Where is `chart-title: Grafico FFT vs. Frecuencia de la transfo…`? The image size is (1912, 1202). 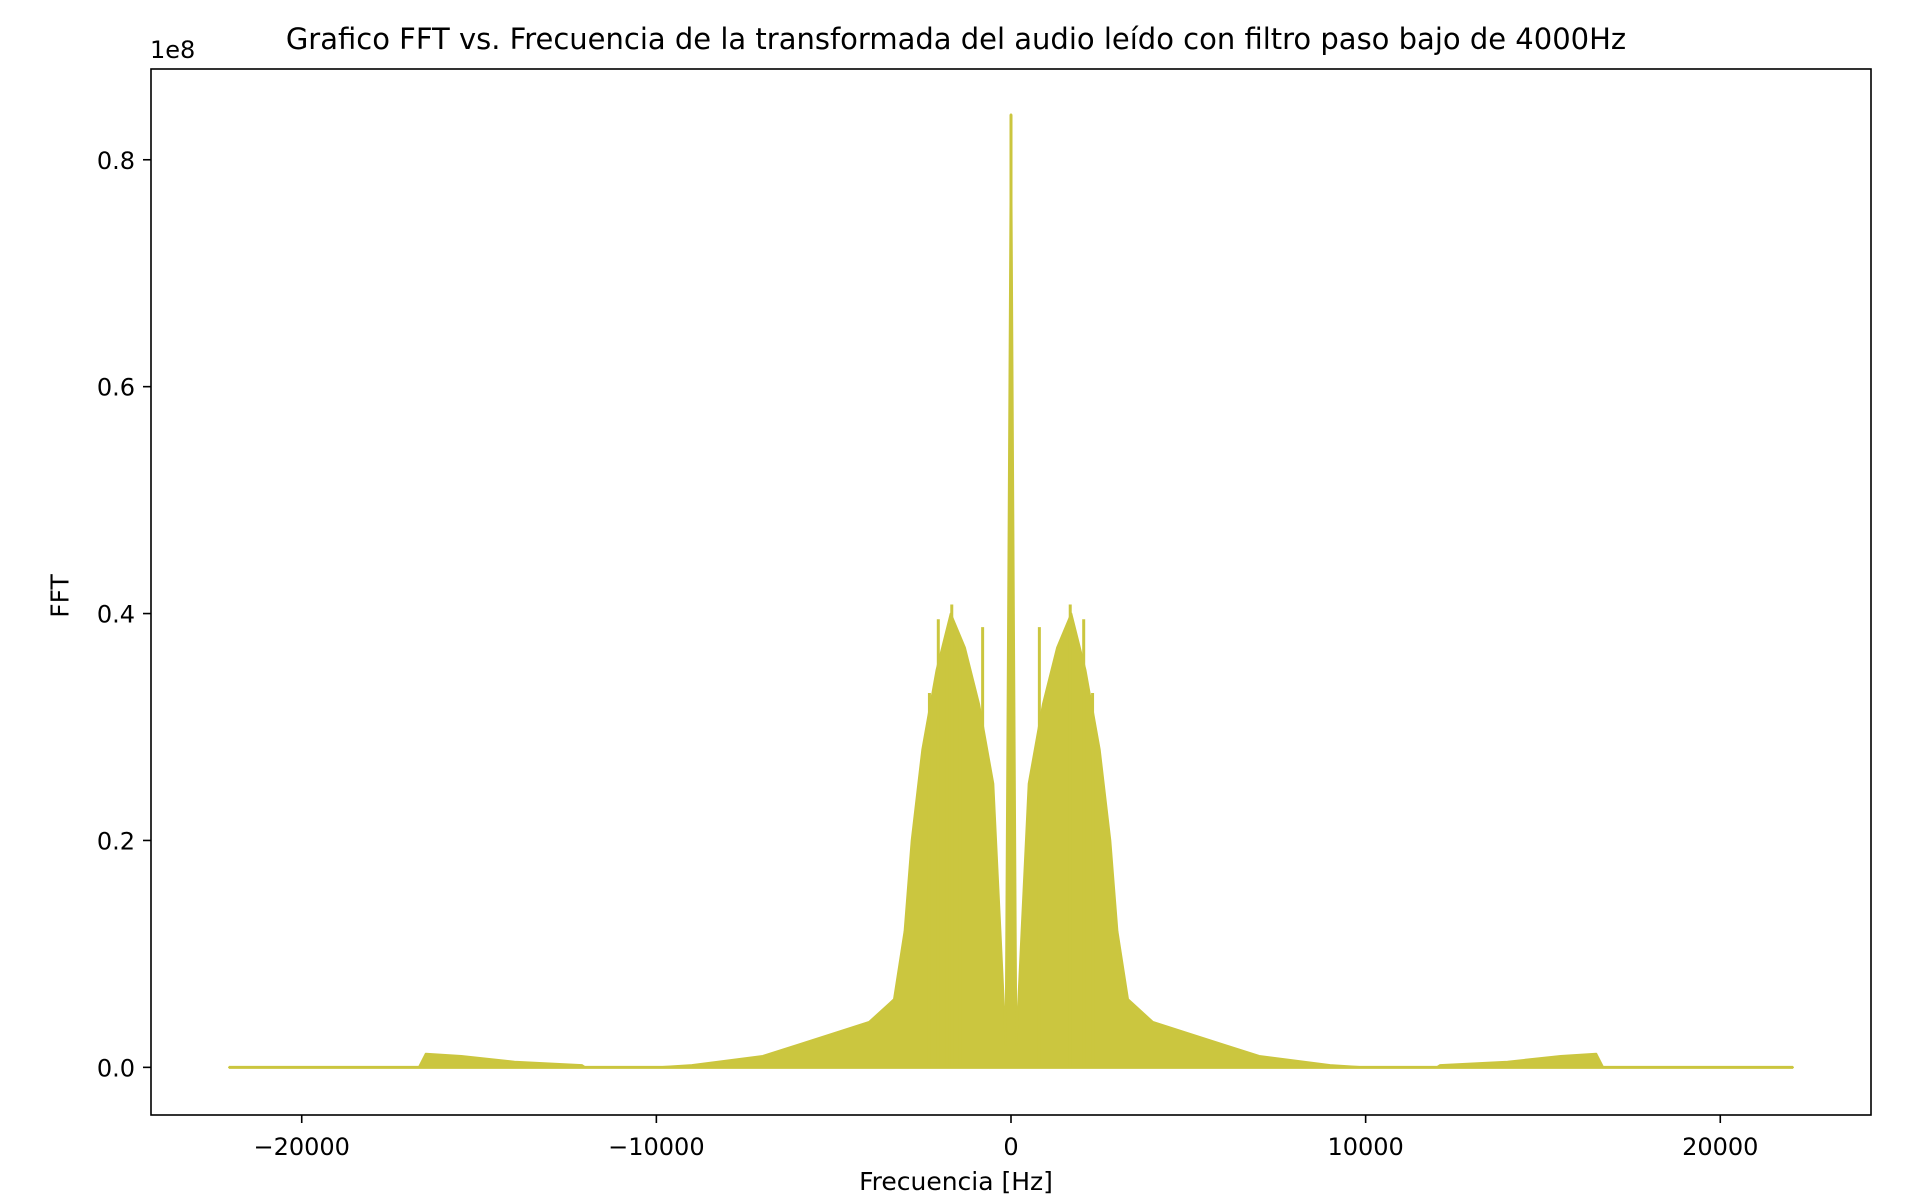 chart-title: Grafico FFT vs. Frecuencia de la transfo… is located at coordinates (956, 39).